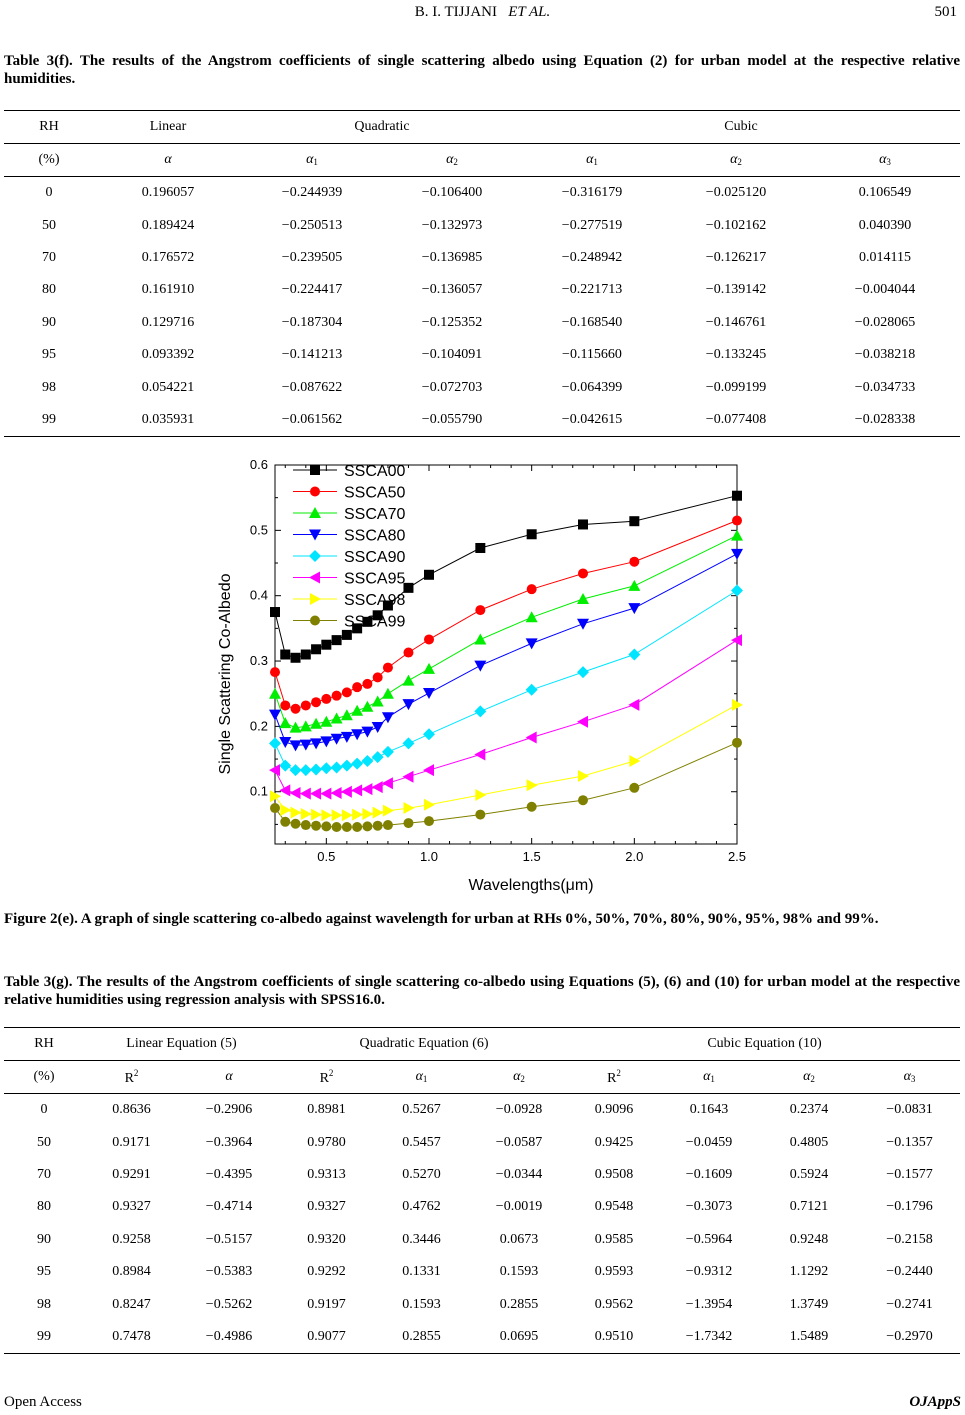  What do you see at coordinates (131, 1239) in the screenshot?
I see `table-cell: 0.9258` at bounding box center [131, 1239].